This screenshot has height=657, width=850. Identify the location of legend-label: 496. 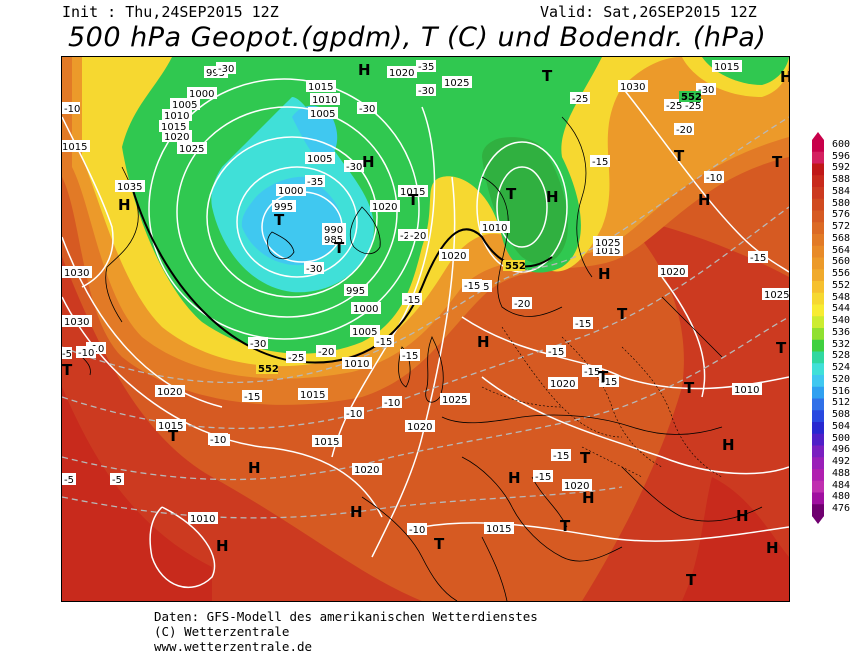
(841, 450).